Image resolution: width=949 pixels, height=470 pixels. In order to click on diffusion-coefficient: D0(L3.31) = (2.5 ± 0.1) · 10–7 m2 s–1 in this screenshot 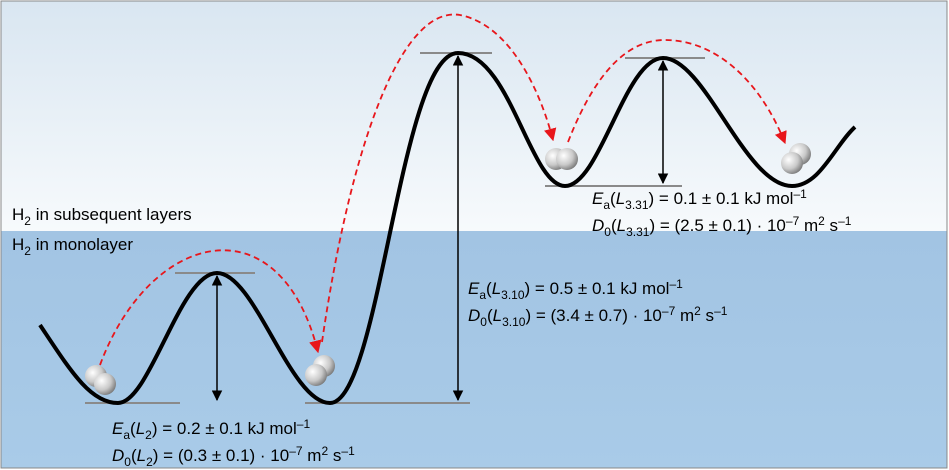, I will do `click(722, 226)`.